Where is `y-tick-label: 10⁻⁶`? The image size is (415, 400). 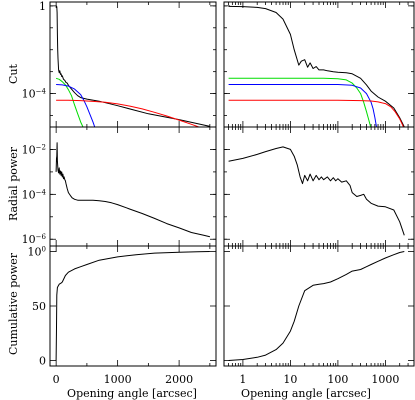 y-tick-label: 10⁻⁶ is located at coordinates (34, 239).